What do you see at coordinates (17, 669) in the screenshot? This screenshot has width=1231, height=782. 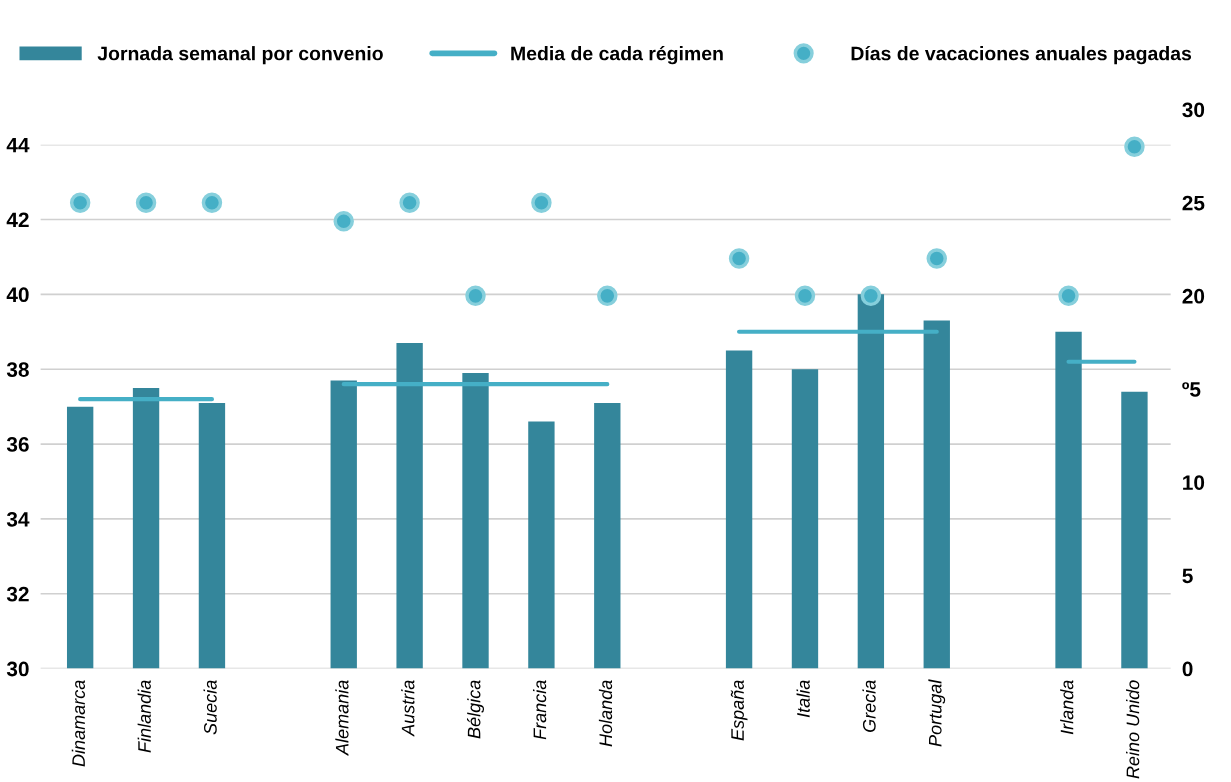 I see `y-tick-label: 30` at bounding box center [17, 669].